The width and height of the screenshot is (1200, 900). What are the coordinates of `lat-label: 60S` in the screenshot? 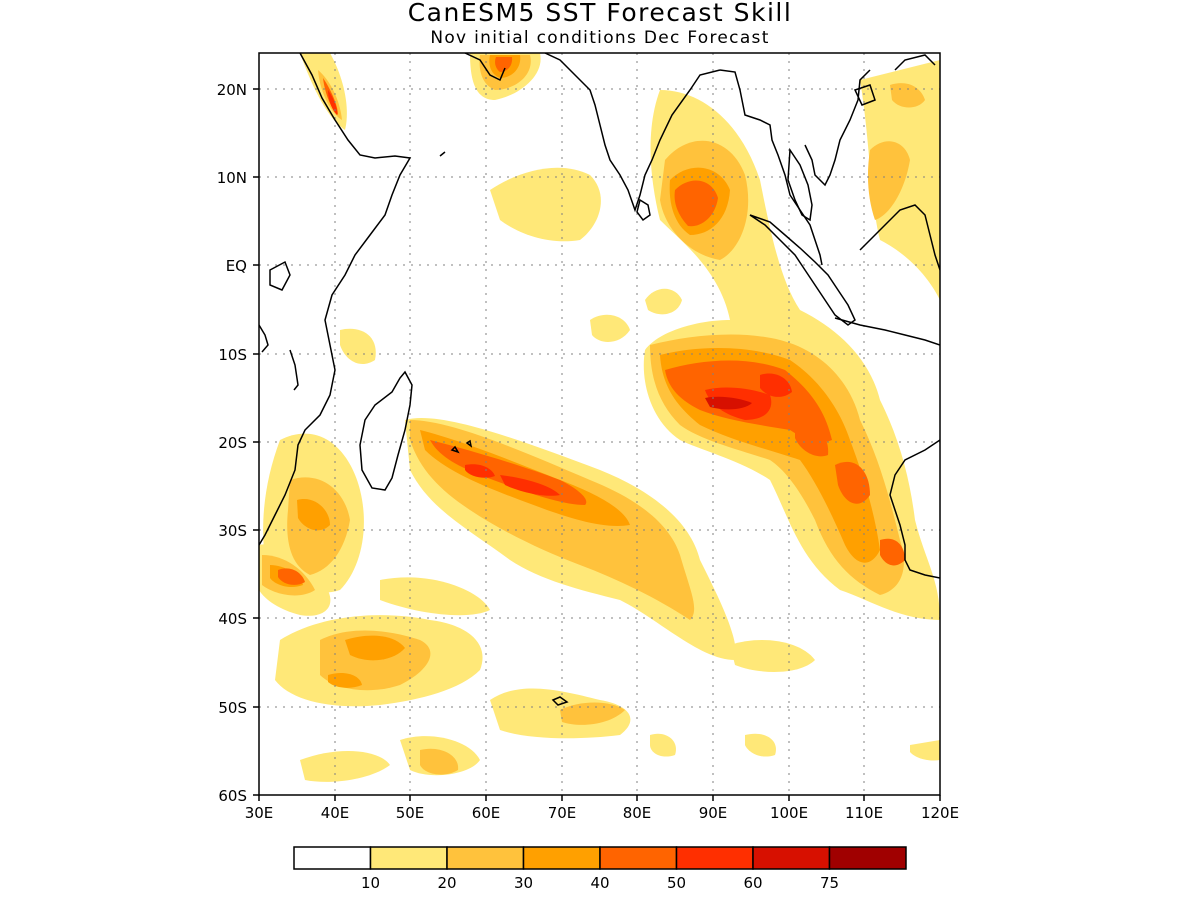 It's located at (232, 796).